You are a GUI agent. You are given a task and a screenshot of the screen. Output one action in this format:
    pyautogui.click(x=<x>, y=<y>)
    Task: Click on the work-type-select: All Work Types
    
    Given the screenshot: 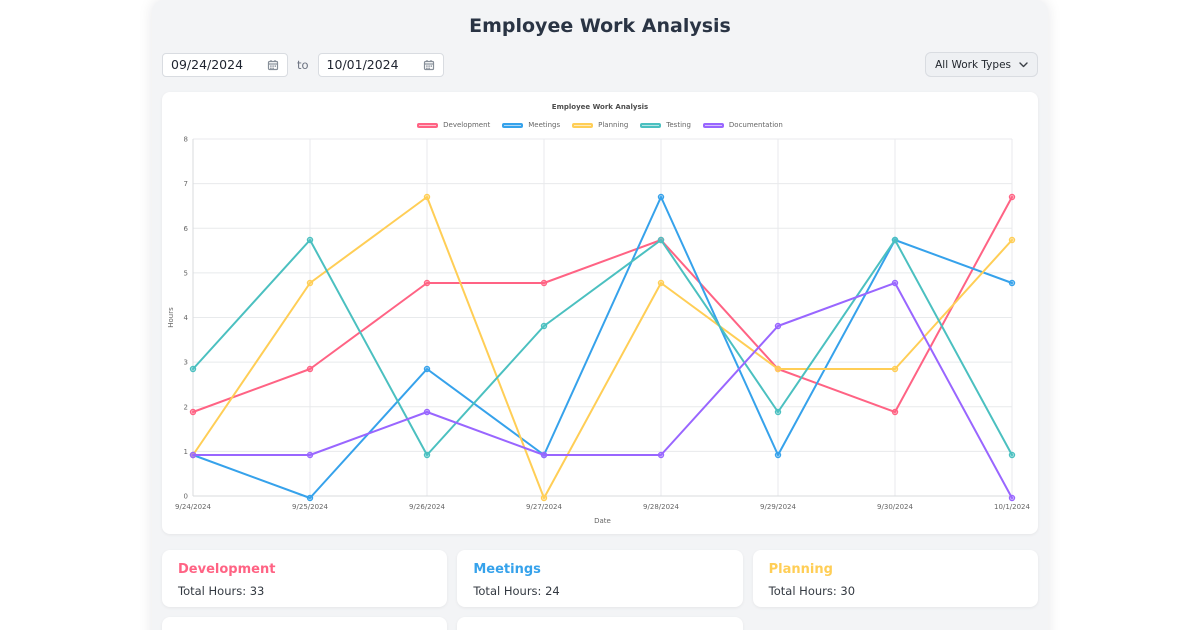 What is the action you would take?
    pyautogui.click(x=981, y=64)
    